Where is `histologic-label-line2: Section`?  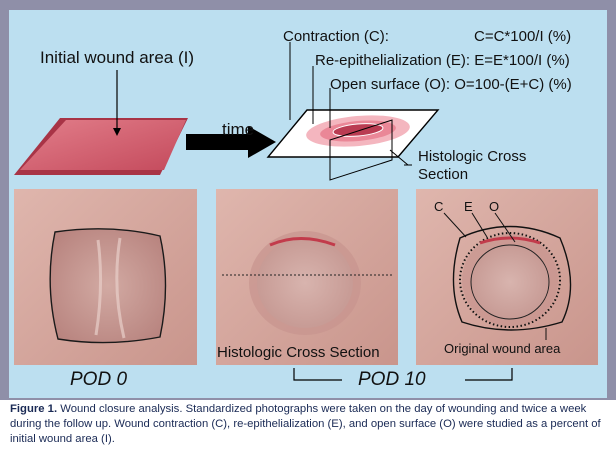 histologic-label-line2: Section is located at coordinates (443, 174).